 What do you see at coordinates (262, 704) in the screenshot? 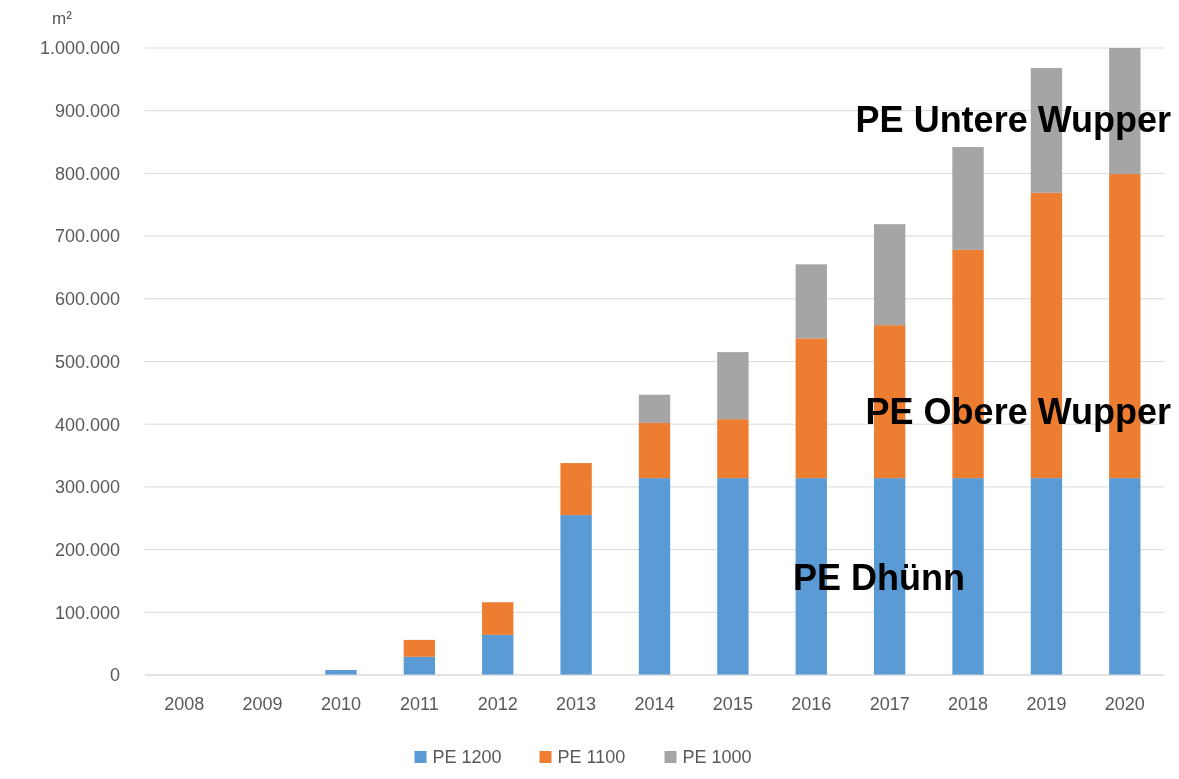
I see `x-tick-label: 2009` at bounding box center [262, 704].